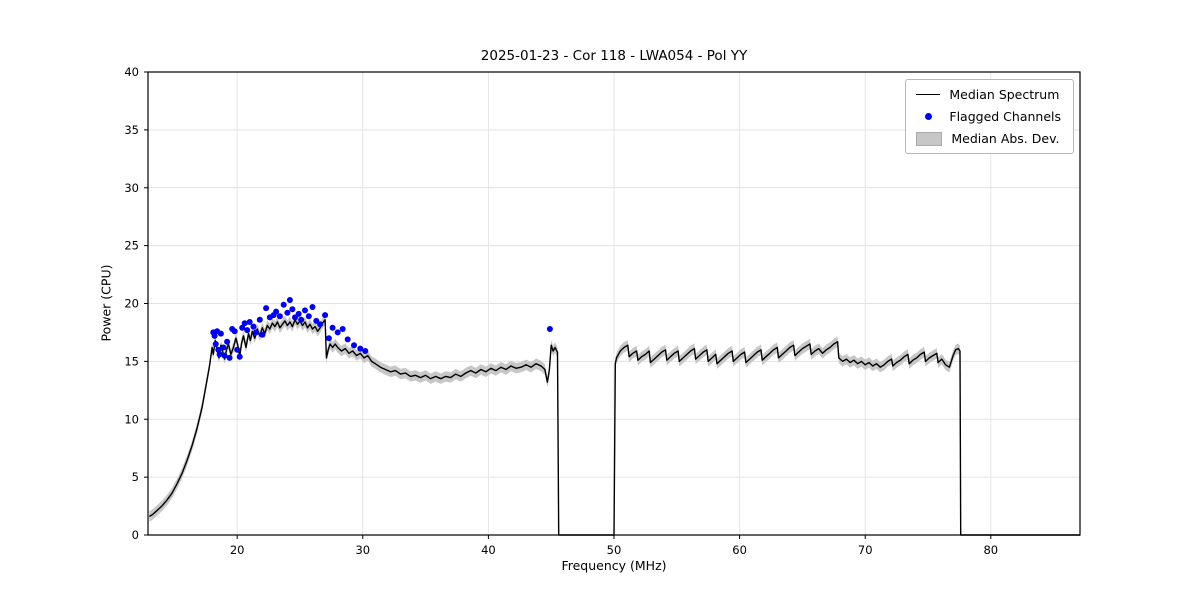 The height and width of the screenshot is (600, 1200). What do you see at coordinates (1004, 94) in the screenshot?
I see `legend-label: Median Spectrum` at bounding box center [1004, 94].